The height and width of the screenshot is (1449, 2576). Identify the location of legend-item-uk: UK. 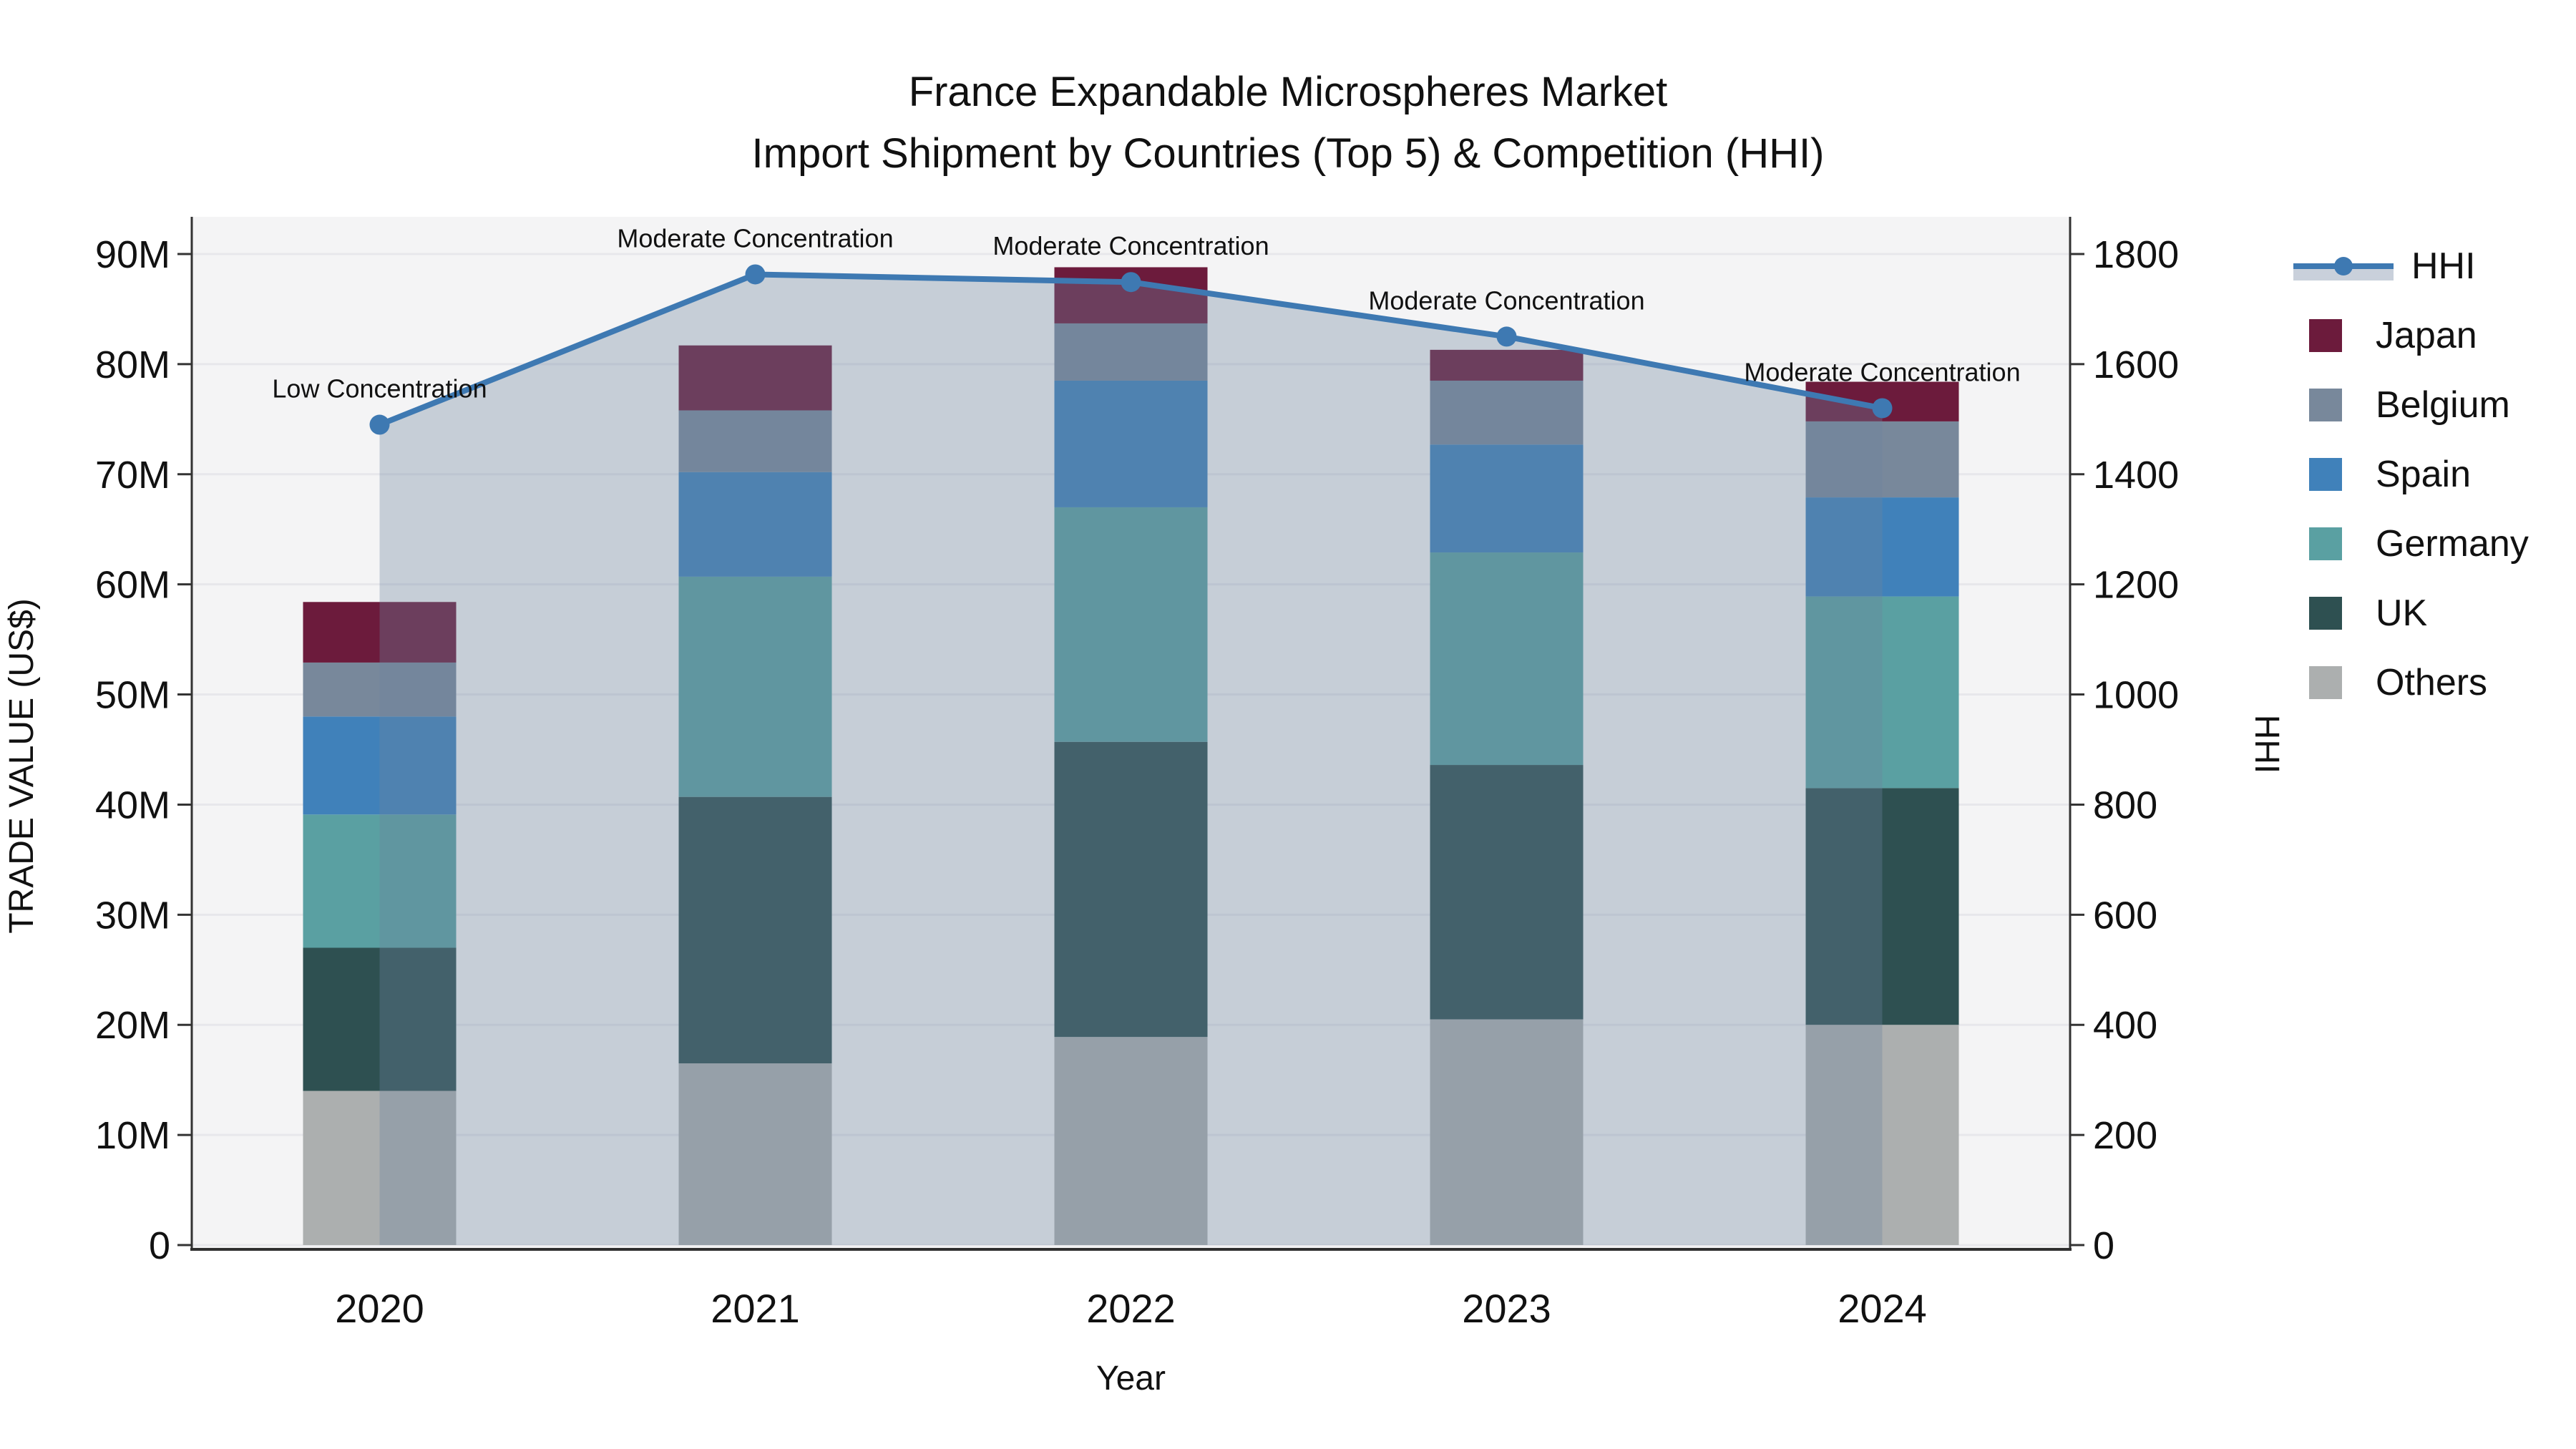
(2411, 613).